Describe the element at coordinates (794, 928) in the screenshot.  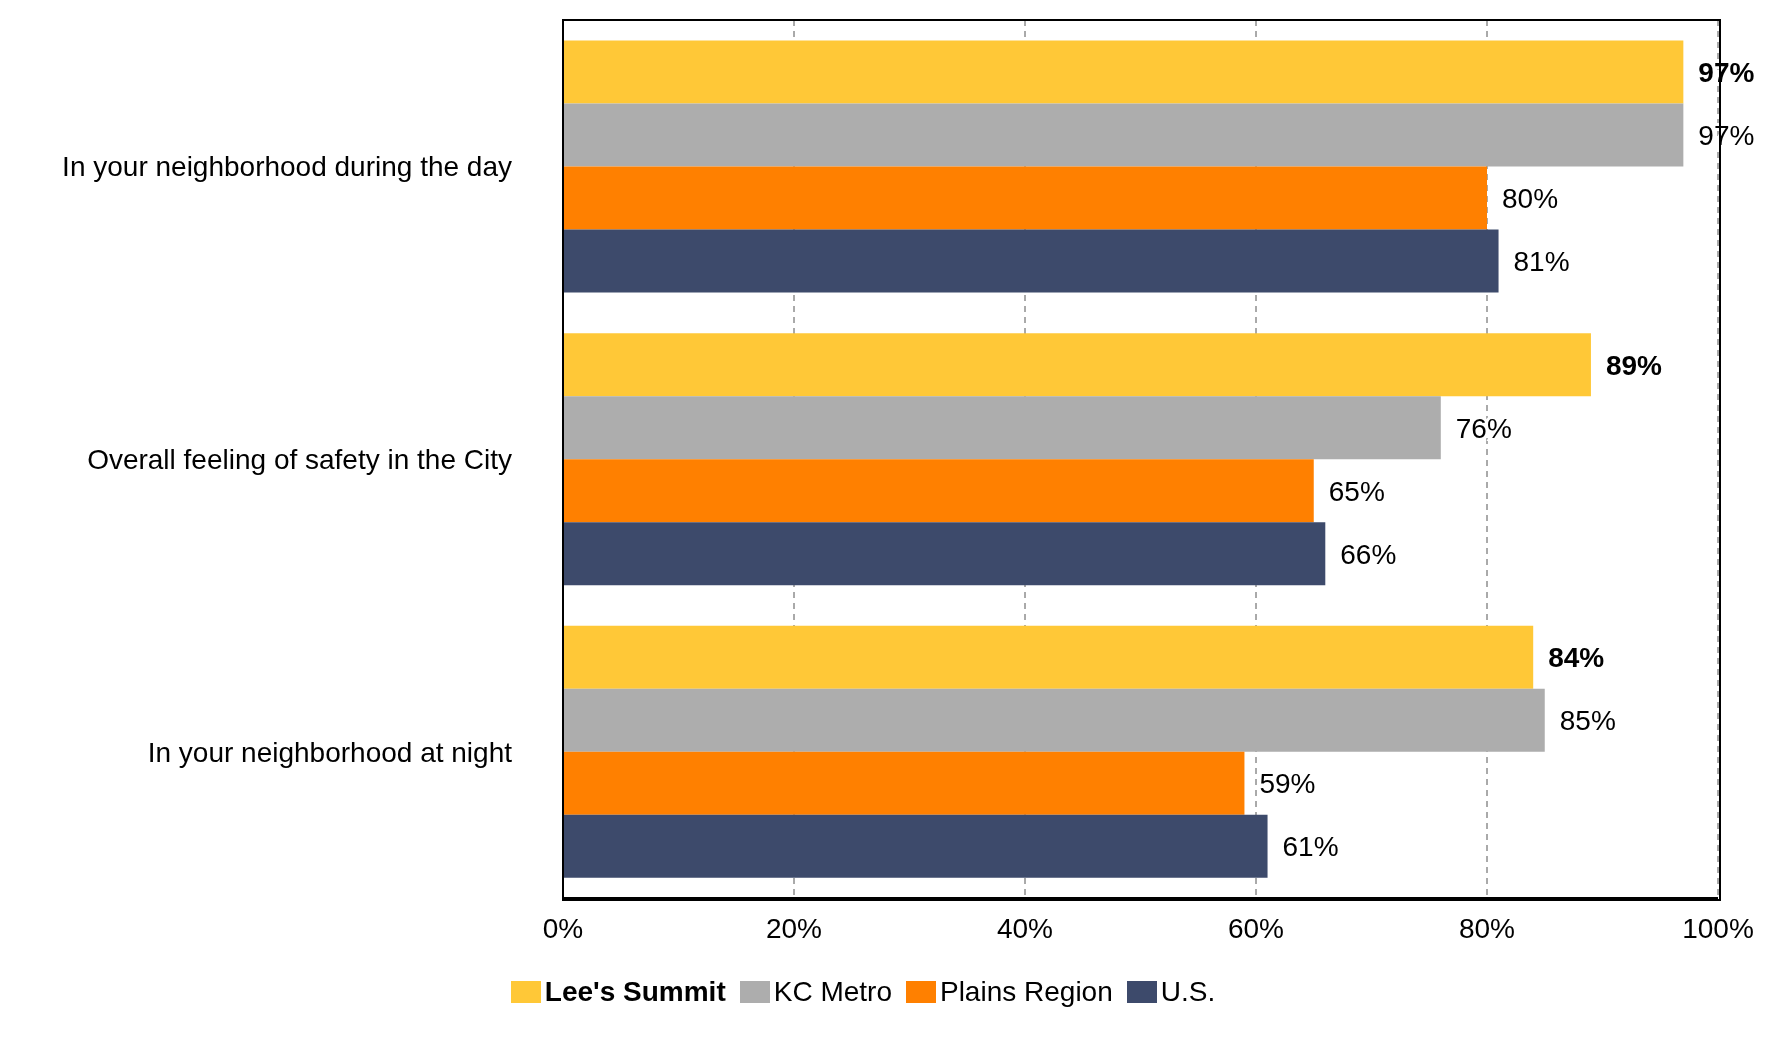
I see `x-tick-label: 20%` at that location.